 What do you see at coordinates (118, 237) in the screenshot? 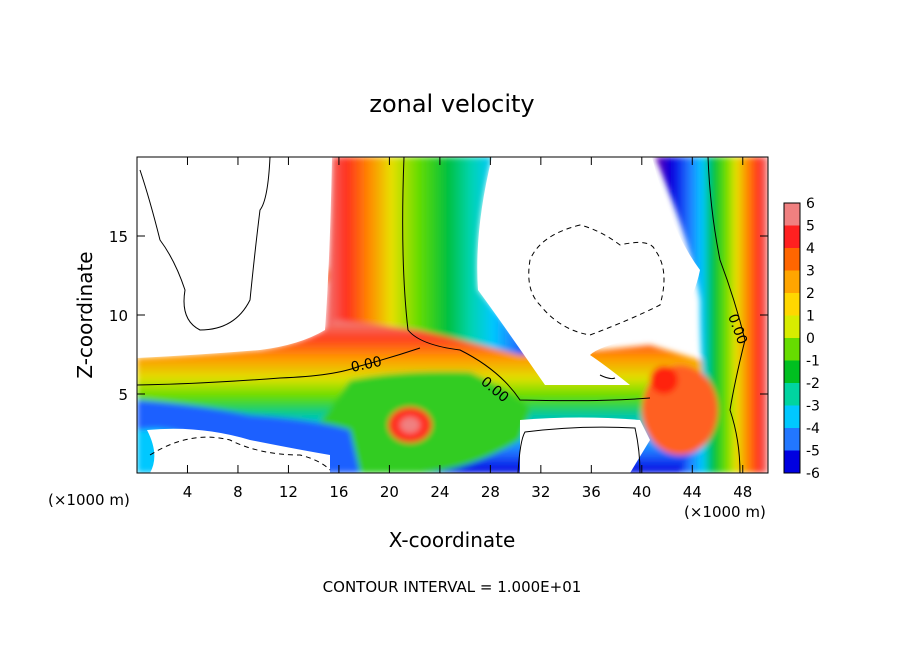
I see `y-tick-label: 15` at bounding box center [118, 237].